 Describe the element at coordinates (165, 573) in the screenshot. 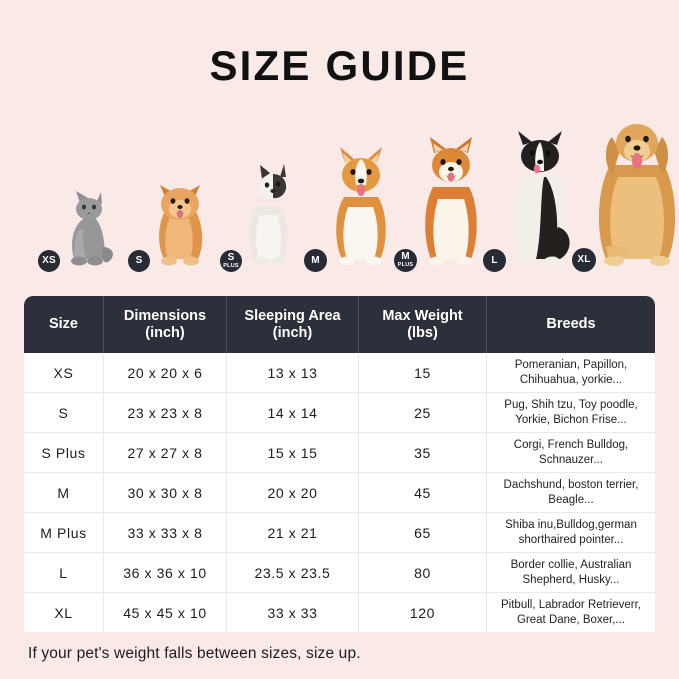

I see `cell-dimensions: 36 x 36 x 10` at that location.